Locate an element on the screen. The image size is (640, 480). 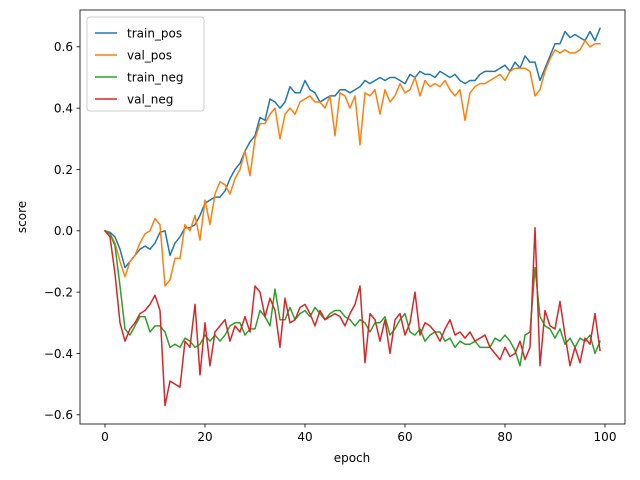
legend-label-val-neg: val_neg is located at coordinates (150, 99).